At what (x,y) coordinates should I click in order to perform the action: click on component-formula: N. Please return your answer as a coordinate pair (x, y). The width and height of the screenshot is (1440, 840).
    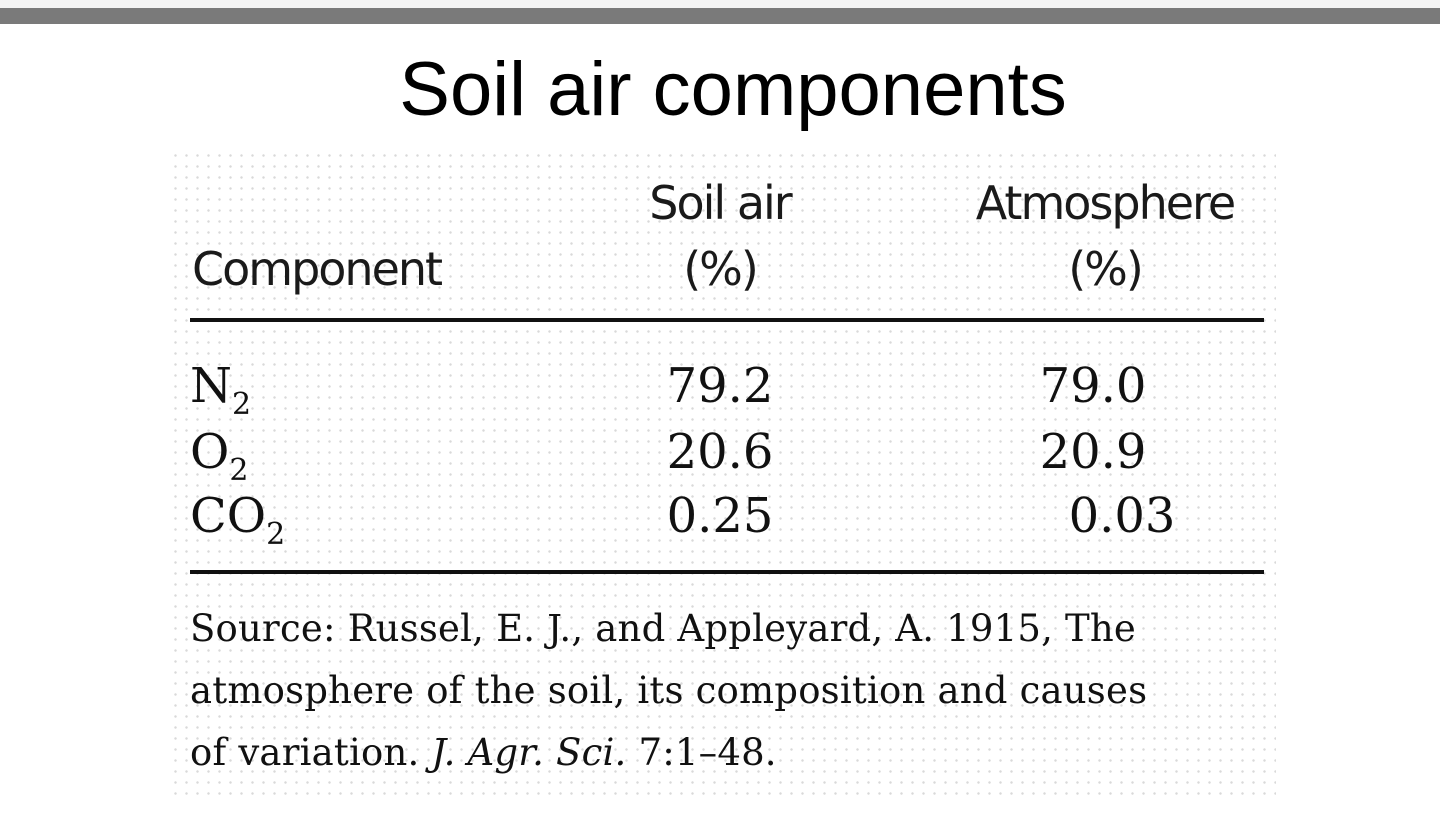
    Looking at the image, I should click on (211, 386).